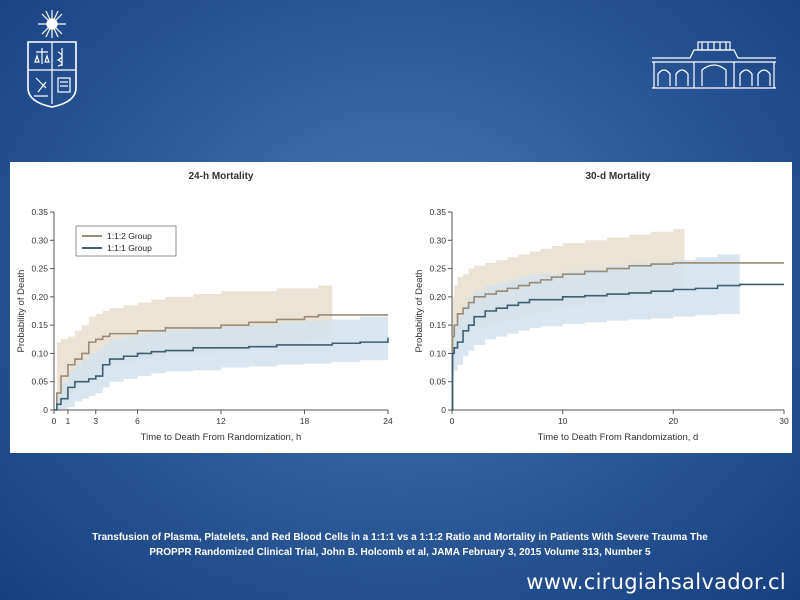  Describe the element at coordinates (129, 236) in the screenshot. I see `legend-label: 1:1:2 Group` at that location.